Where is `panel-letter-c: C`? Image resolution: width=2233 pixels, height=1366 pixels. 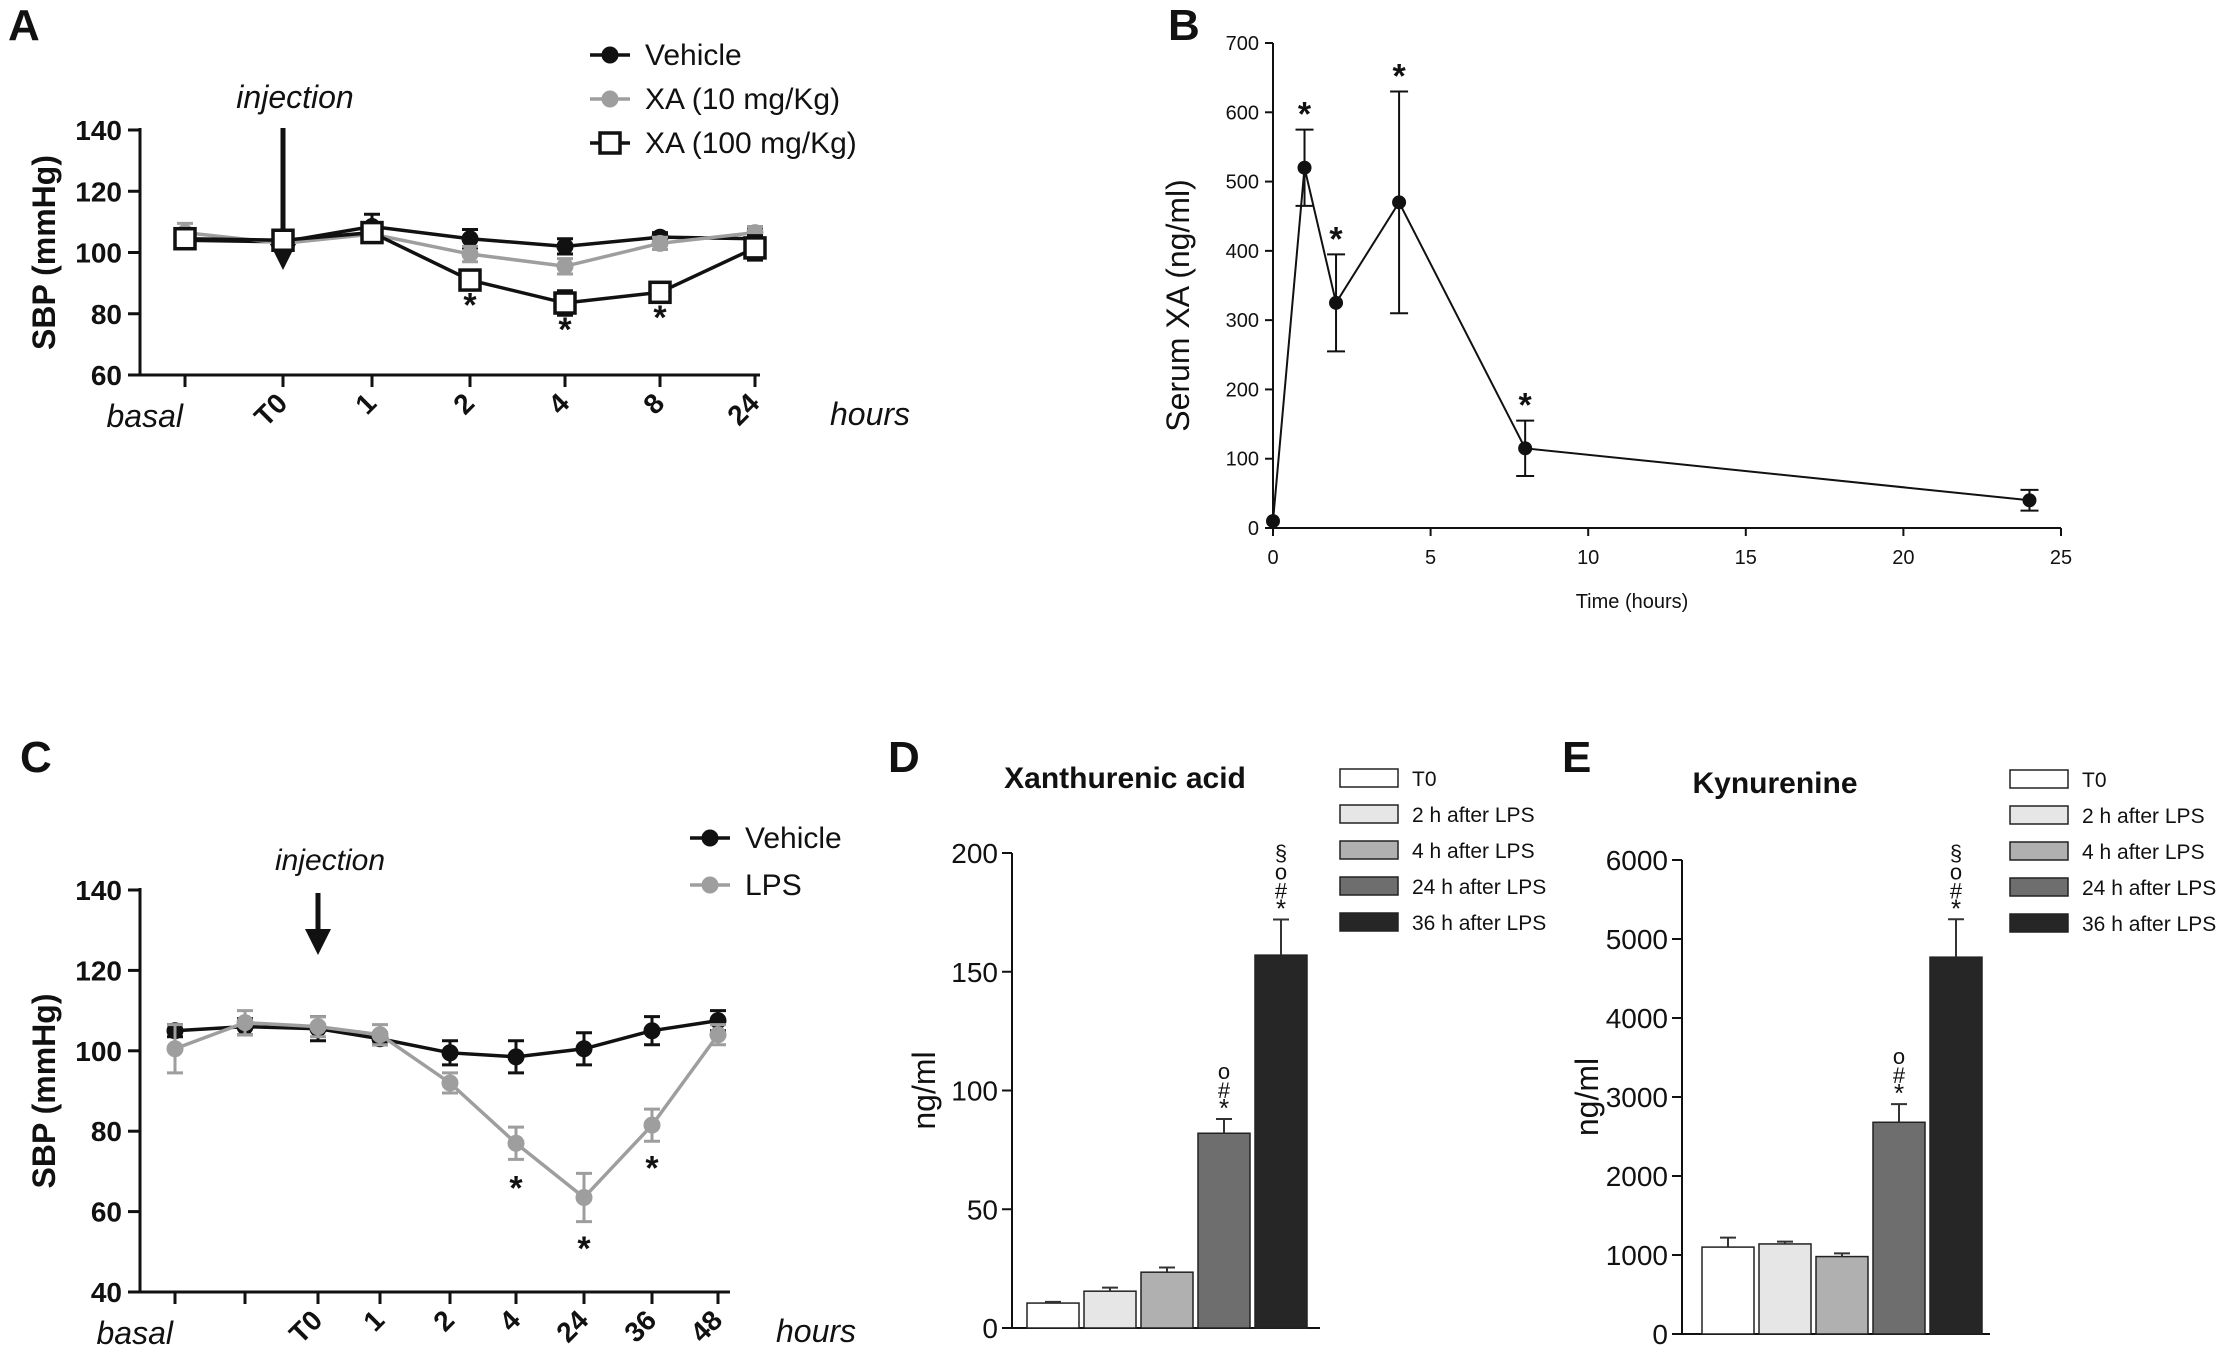 panel-letter-c: C is located at coordinates (36, 757).